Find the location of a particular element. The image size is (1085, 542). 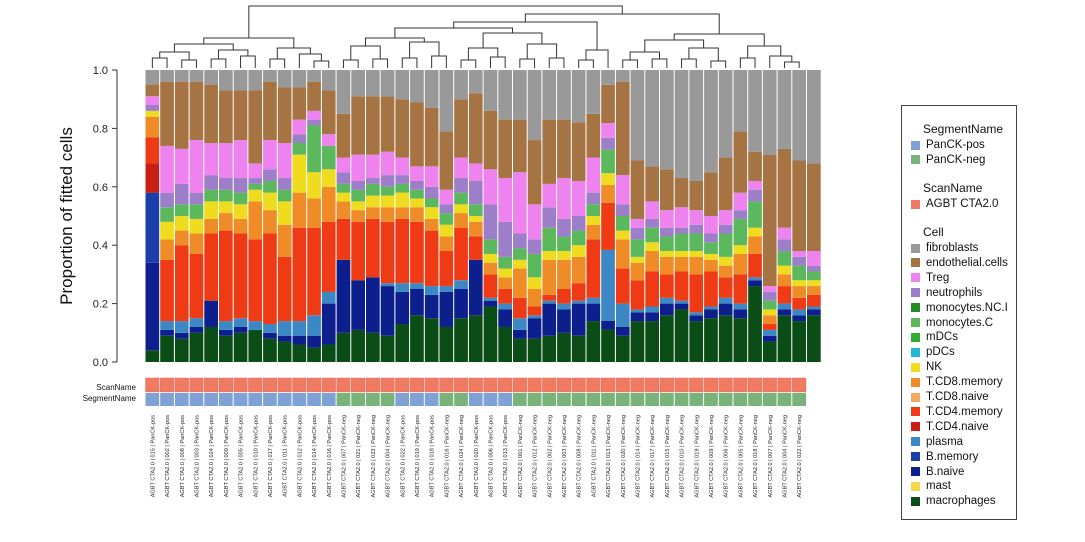

x-tick-label: AGBT CTA2.0 | 024 | PanCK-pos is located at coordinates (212, 456).